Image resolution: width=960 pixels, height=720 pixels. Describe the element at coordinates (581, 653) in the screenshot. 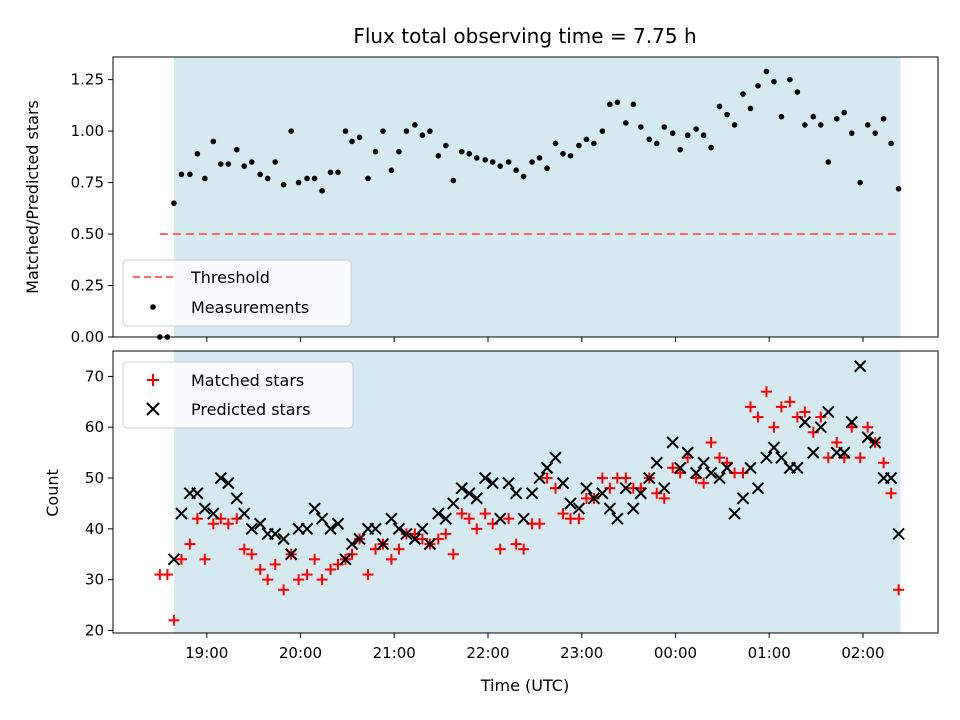

I see `x-tick-label: 23:00` at that location.